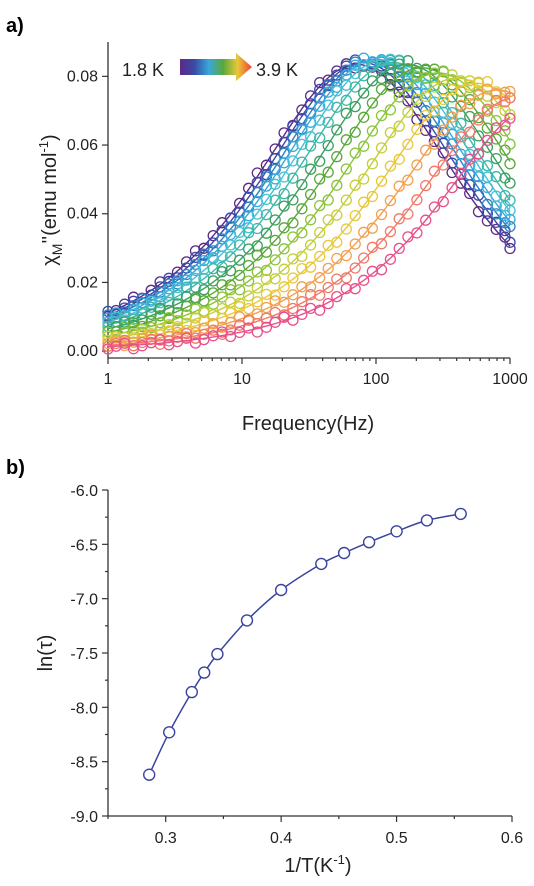 Image resolution: width=534 pixels, height=886 pixels. I want to click on panel-b-x-ticks: 0.3 0.4 0.5 0.6, so click(315, 831).